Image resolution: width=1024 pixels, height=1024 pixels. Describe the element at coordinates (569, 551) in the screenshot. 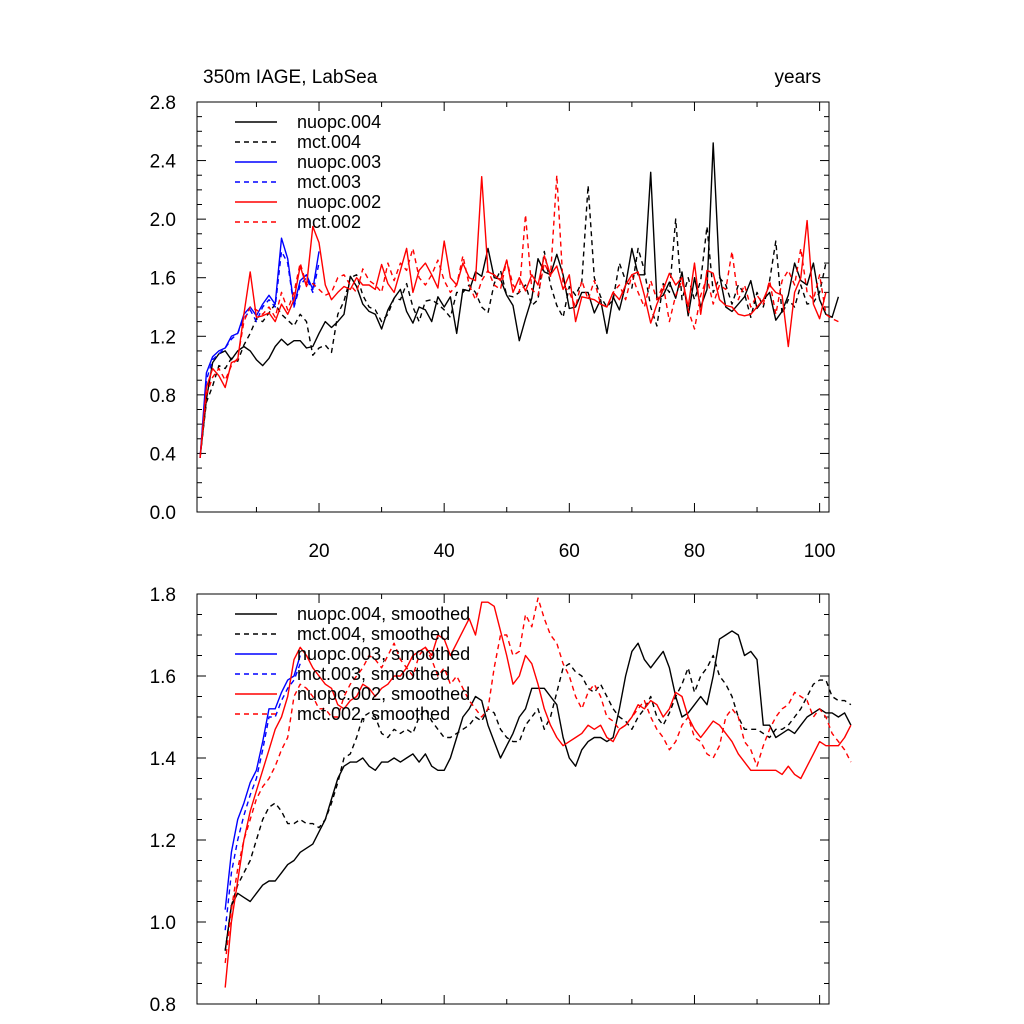

I see `chart-1-xtick-label: 60` at that location.